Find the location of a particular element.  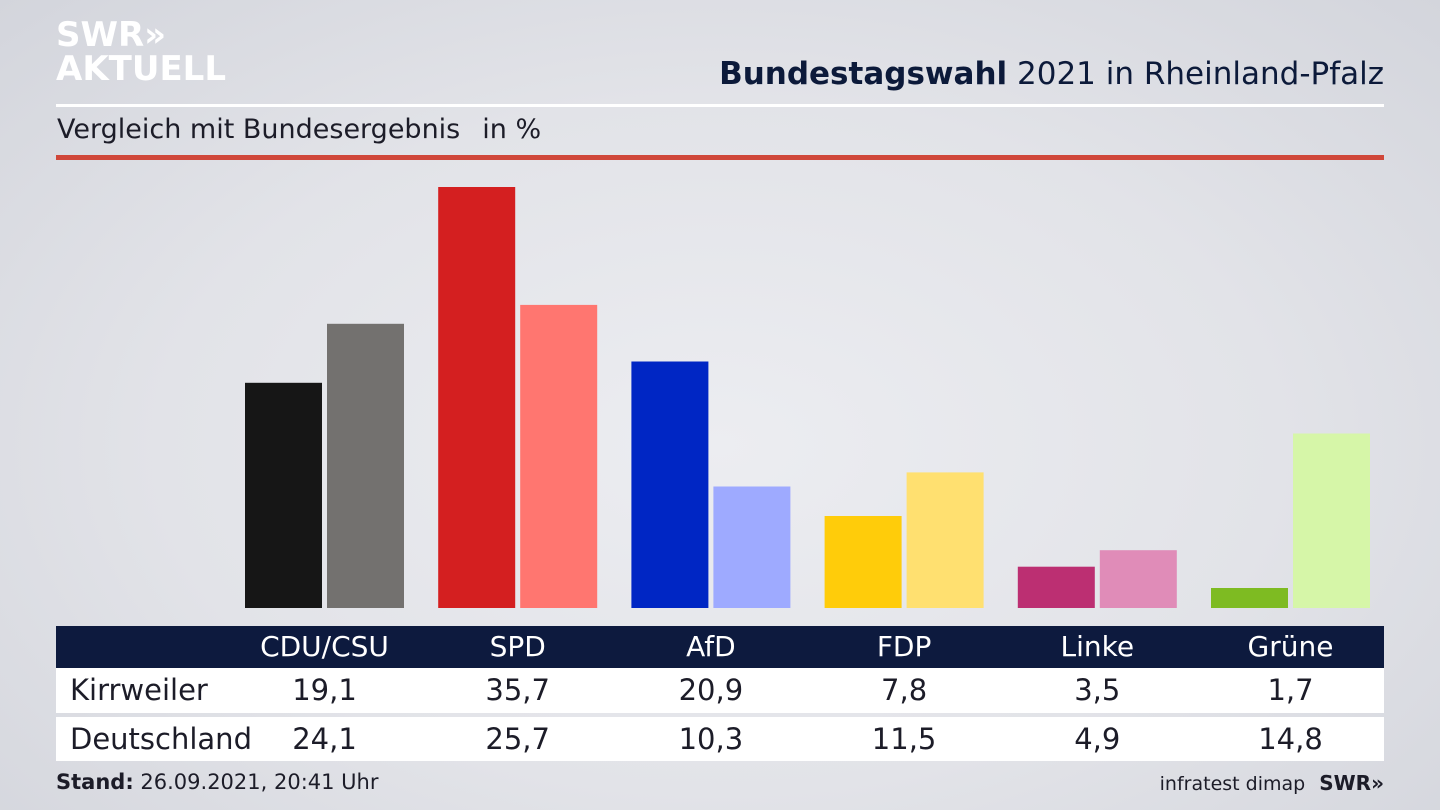

table-cell: 20,9 is located at coordinates (711, 690).